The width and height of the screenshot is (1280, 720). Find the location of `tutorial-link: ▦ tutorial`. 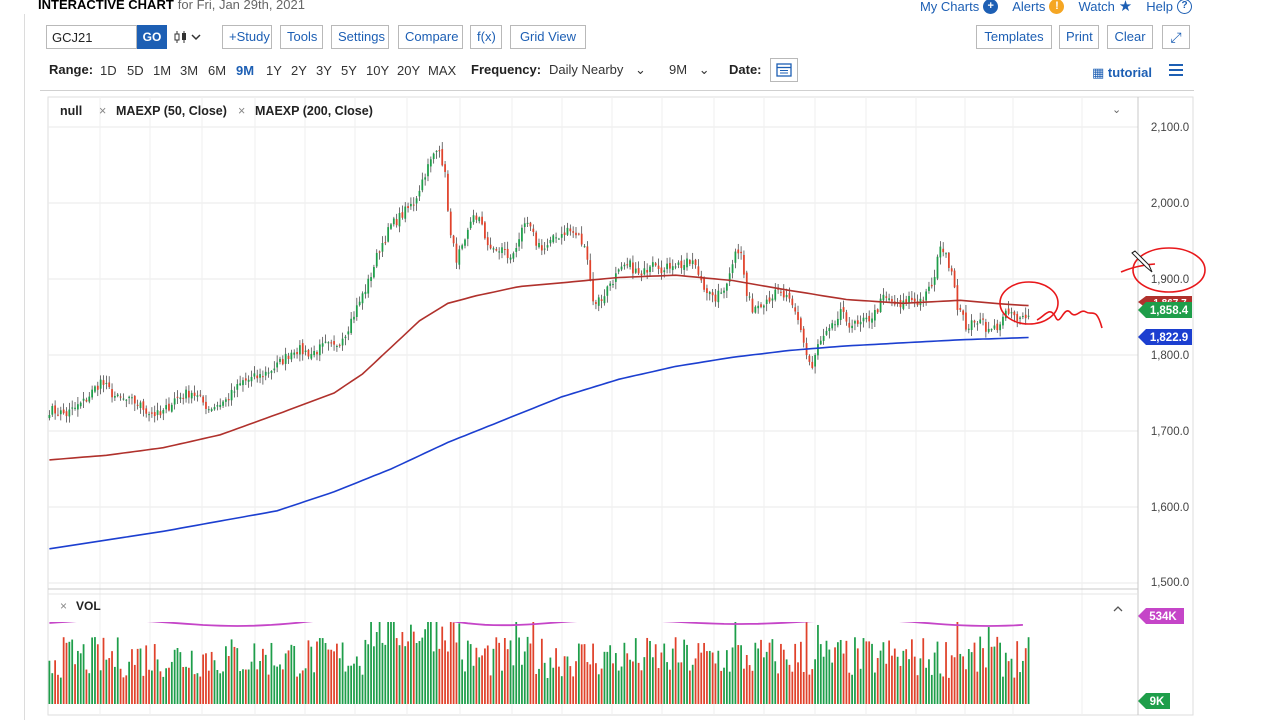

tutorial-link: ▦ tutorial is located at coordinates (1122, 72).